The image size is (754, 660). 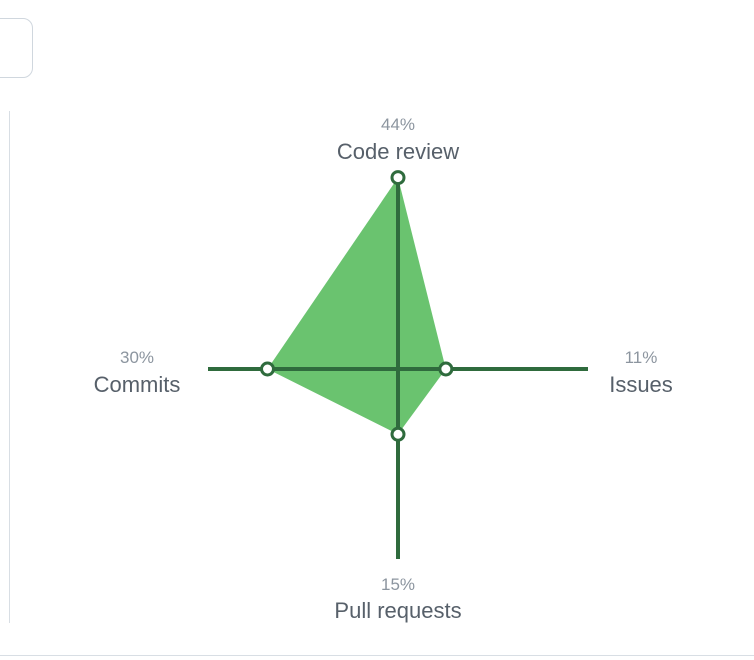 I want to click on commits-point, so click(x=267, y=369).